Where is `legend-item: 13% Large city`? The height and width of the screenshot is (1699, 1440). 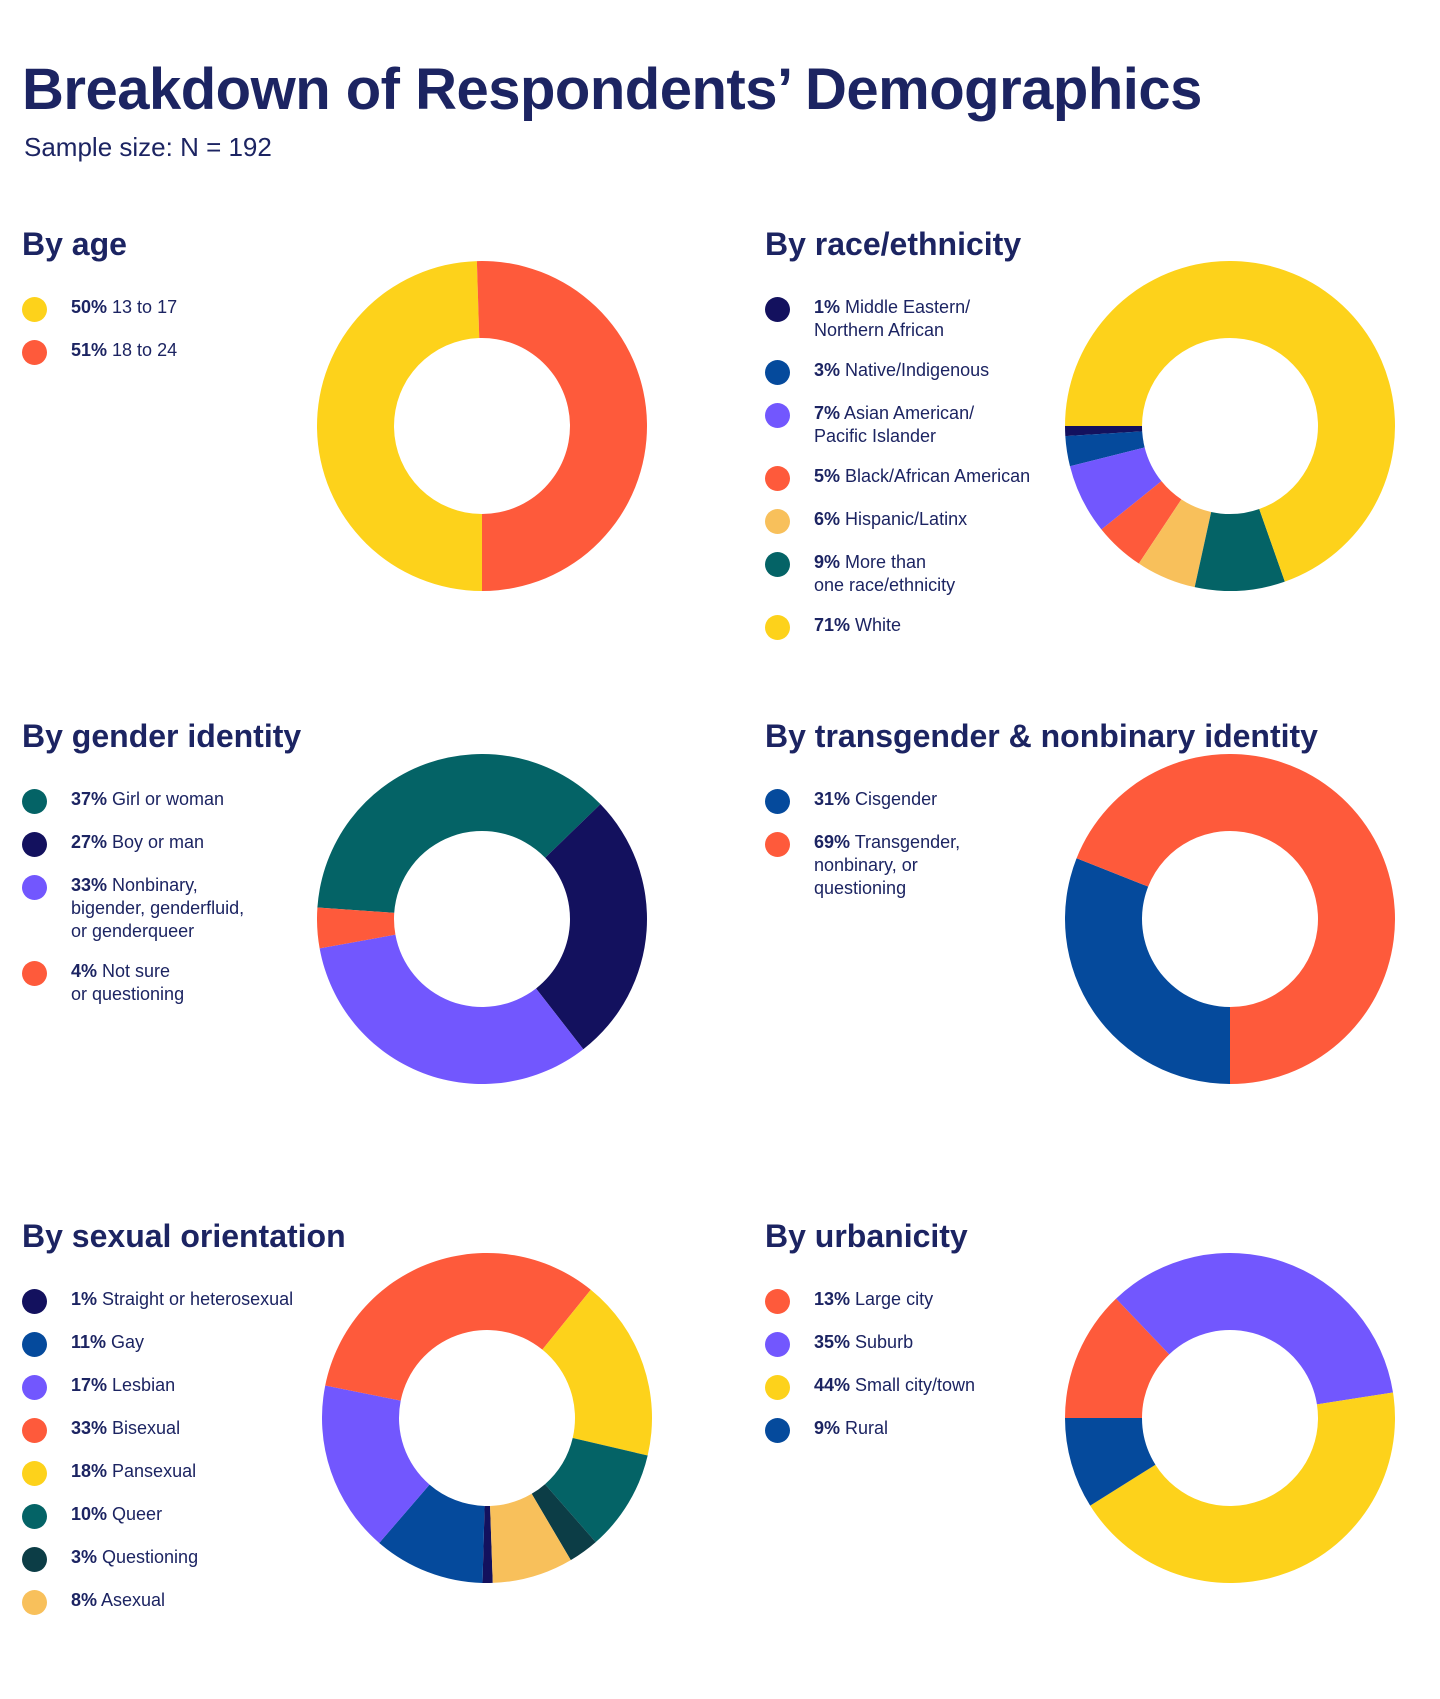 legend-item: 13% Large city is located at coordinates (870, 1301).